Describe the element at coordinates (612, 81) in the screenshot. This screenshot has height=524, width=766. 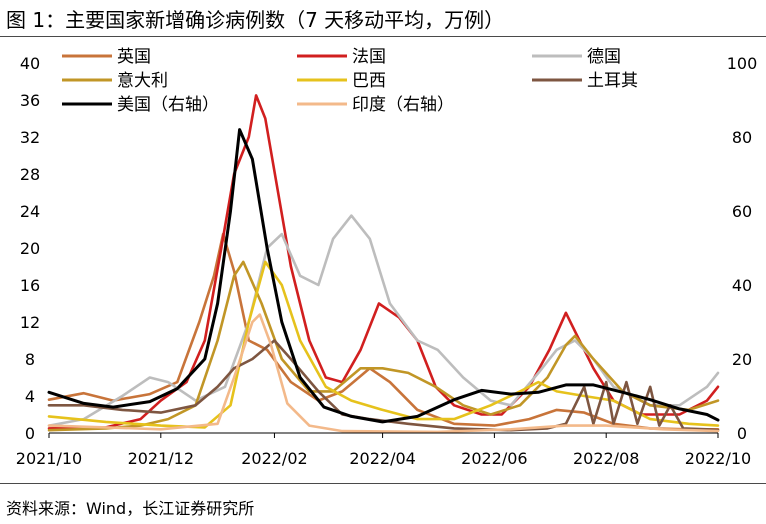
I see `series-6-legend-label: 土耳其` at that location.